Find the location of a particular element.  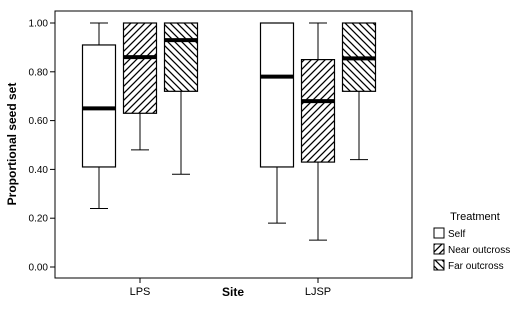

legend-title: Treatment is located at coordinates (475, 217).